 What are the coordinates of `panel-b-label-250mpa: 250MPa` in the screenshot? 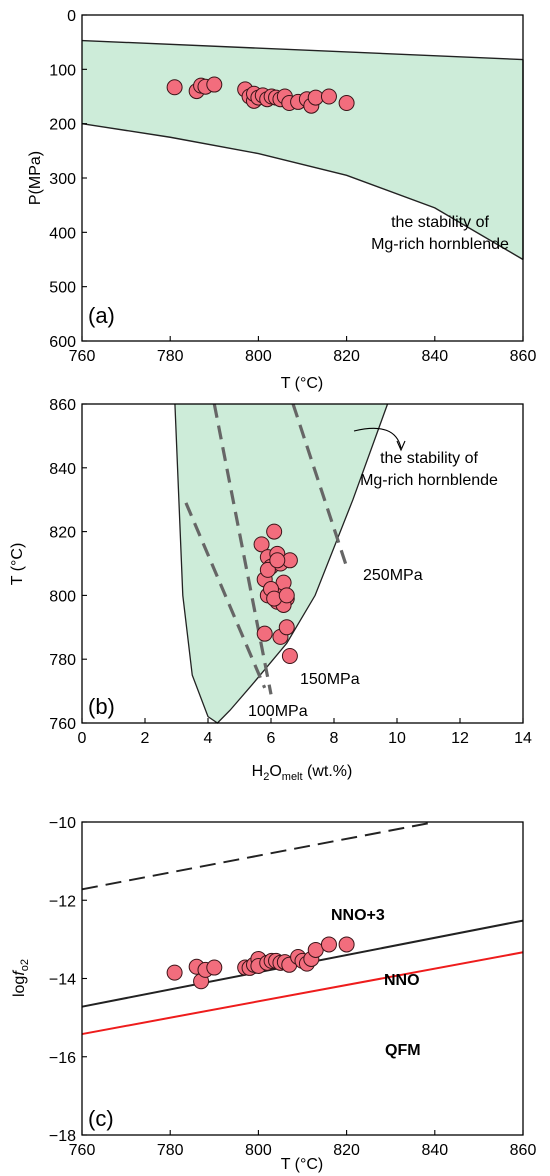 It's located at (393, 575).